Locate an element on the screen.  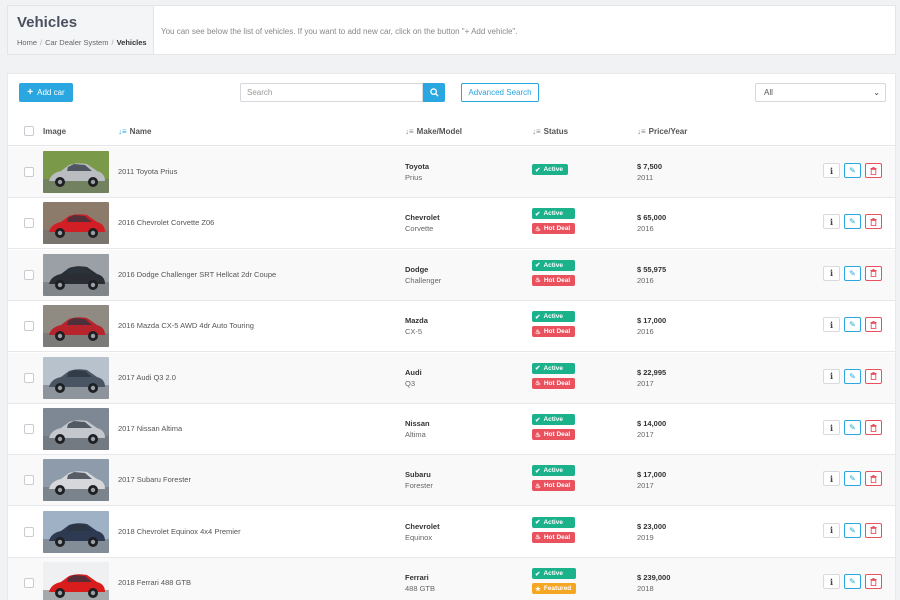
search-button is located at coordinates (434, 92).